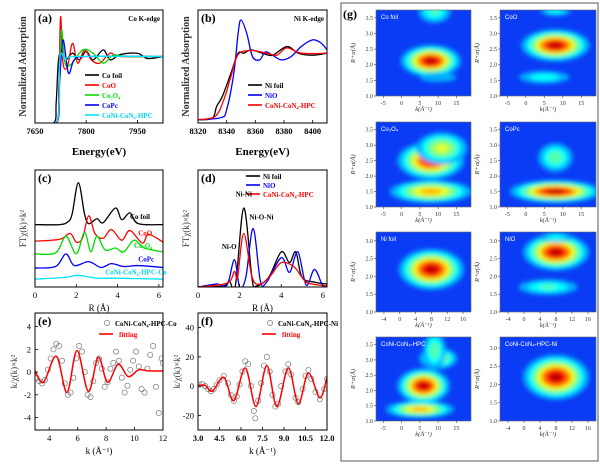  I want to click on series-line-CoO, so click(99, 69).